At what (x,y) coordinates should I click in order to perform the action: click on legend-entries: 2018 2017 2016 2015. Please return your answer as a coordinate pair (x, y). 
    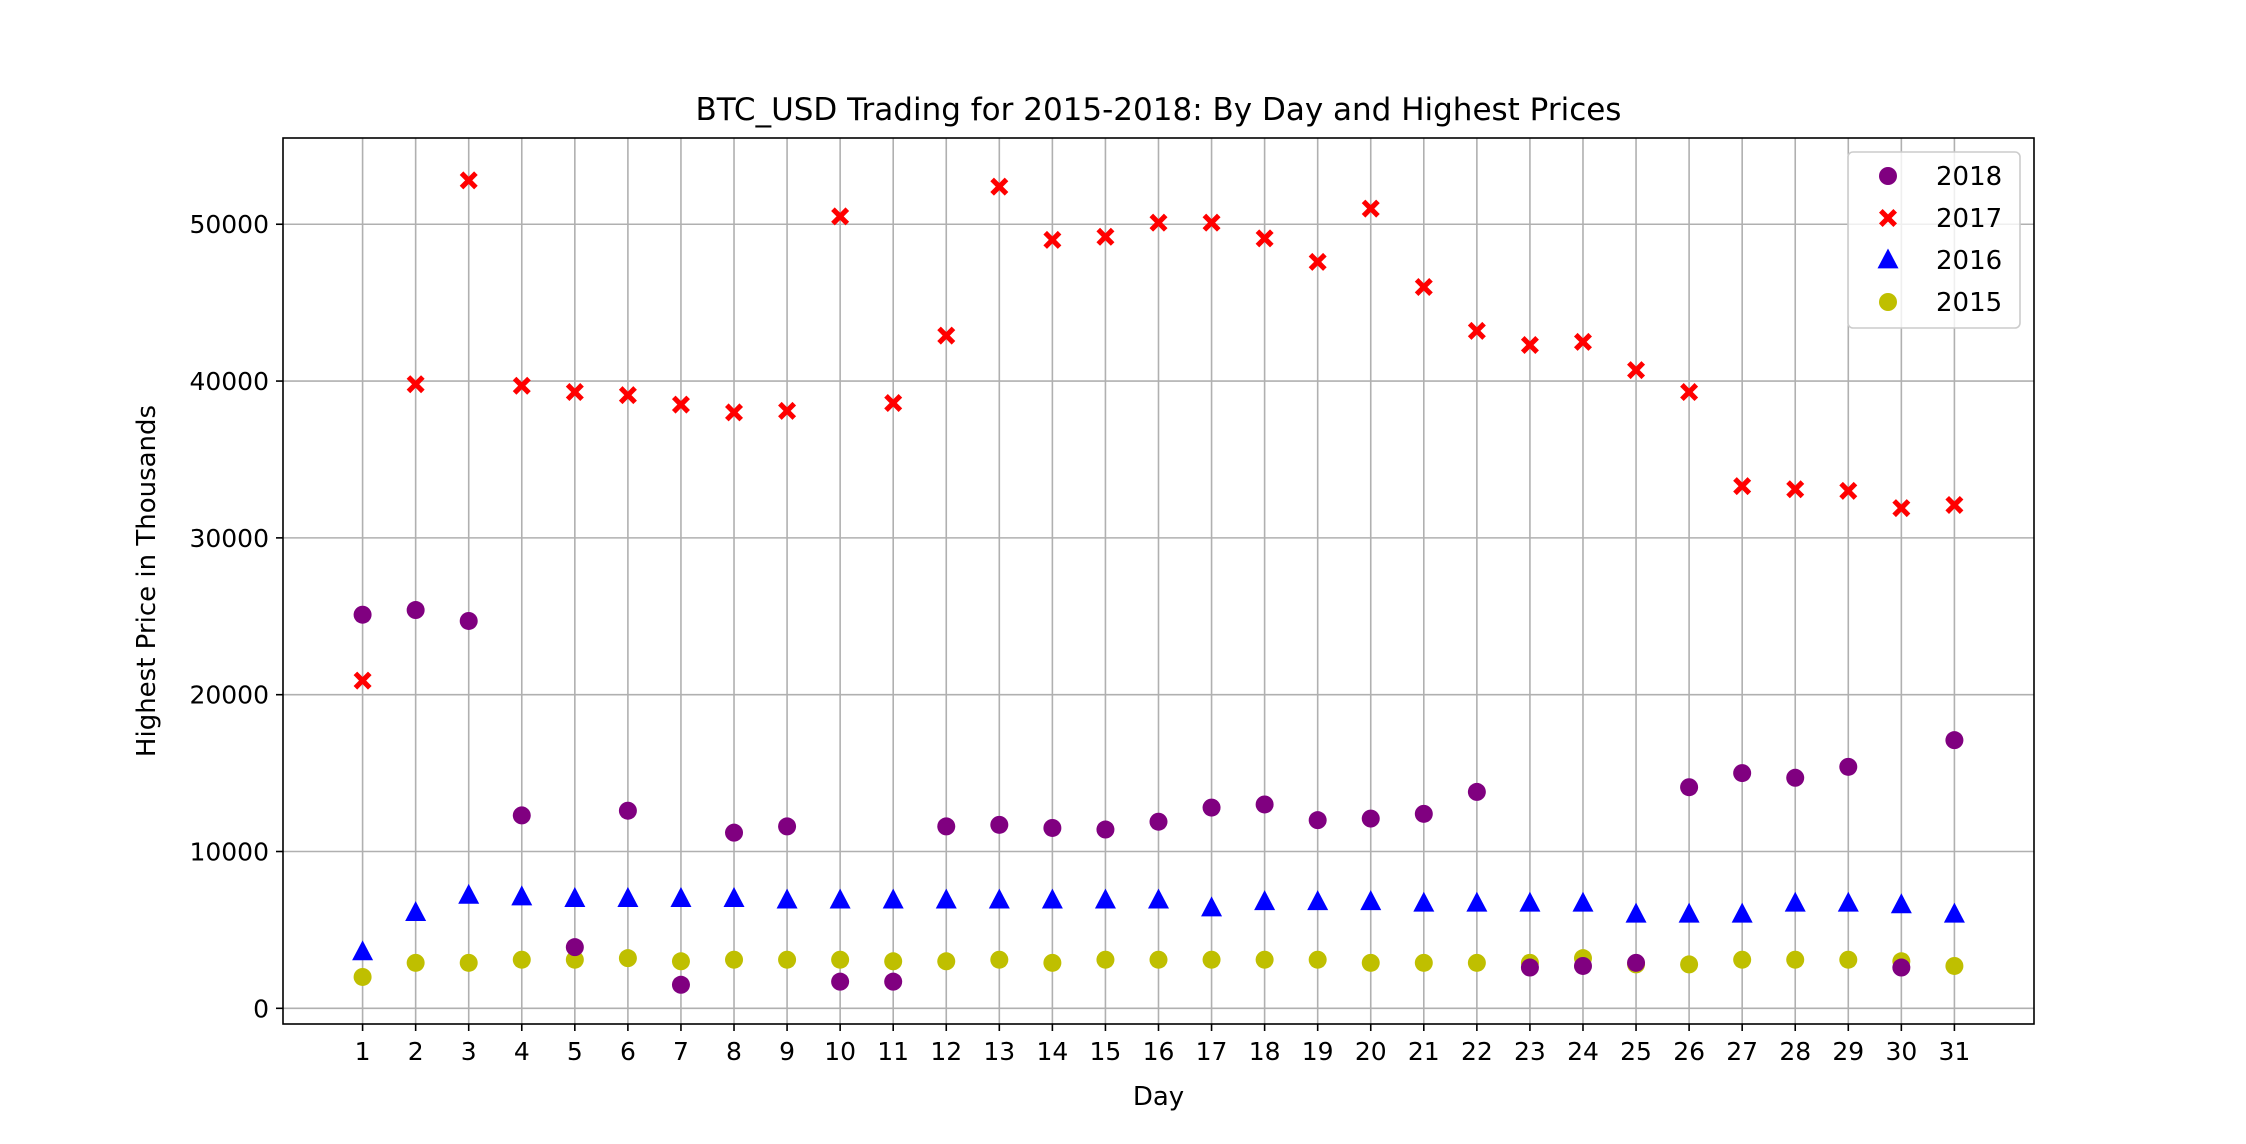
    Looking at the image, I should click on (1939, 240).